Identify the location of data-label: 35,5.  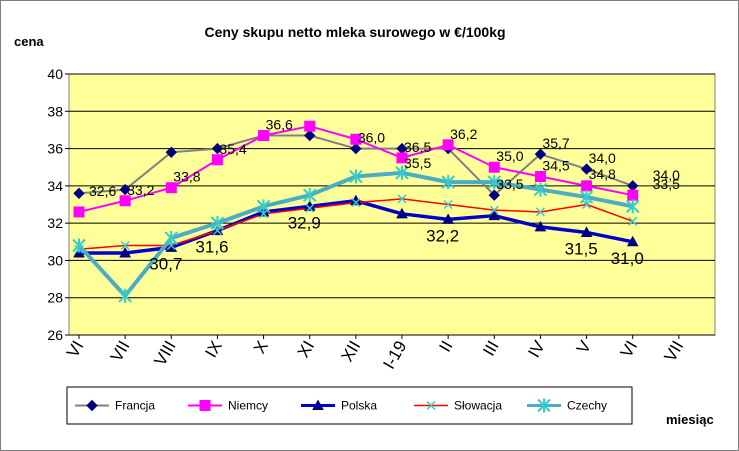
(417, 163).